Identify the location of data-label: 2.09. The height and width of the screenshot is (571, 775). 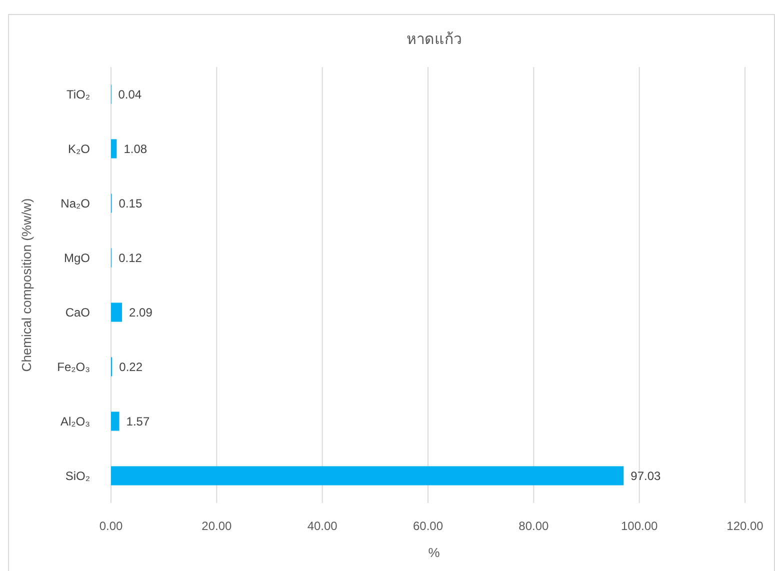
(141, 312).